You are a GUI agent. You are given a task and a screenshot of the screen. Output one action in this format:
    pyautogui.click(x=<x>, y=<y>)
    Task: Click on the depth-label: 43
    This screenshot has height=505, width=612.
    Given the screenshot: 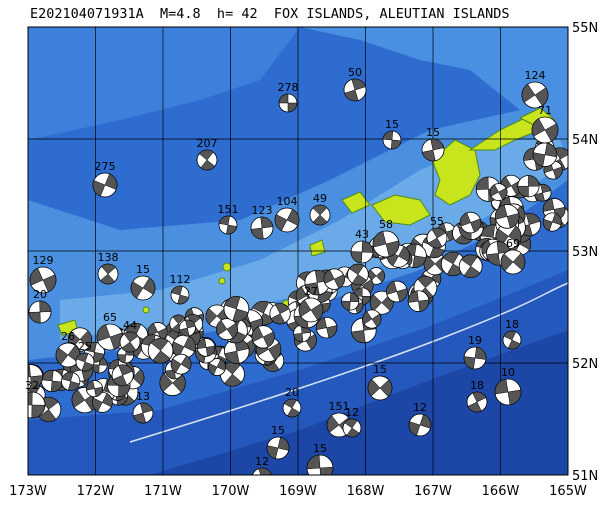 What is the action you would take?
    pyautogui.click(x=362, y=234)
    